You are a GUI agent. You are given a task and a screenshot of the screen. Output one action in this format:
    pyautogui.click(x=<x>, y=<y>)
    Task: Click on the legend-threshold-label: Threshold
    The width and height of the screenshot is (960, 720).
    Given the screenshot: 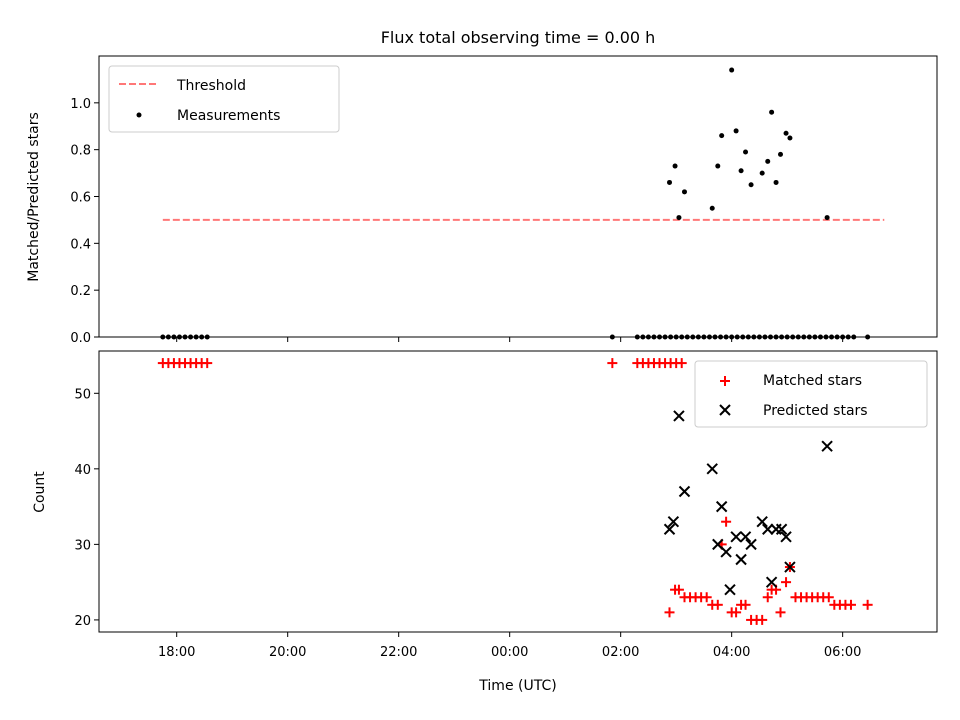 What is the action you would take?
    pyautogui.click(x=211, y=86)
    